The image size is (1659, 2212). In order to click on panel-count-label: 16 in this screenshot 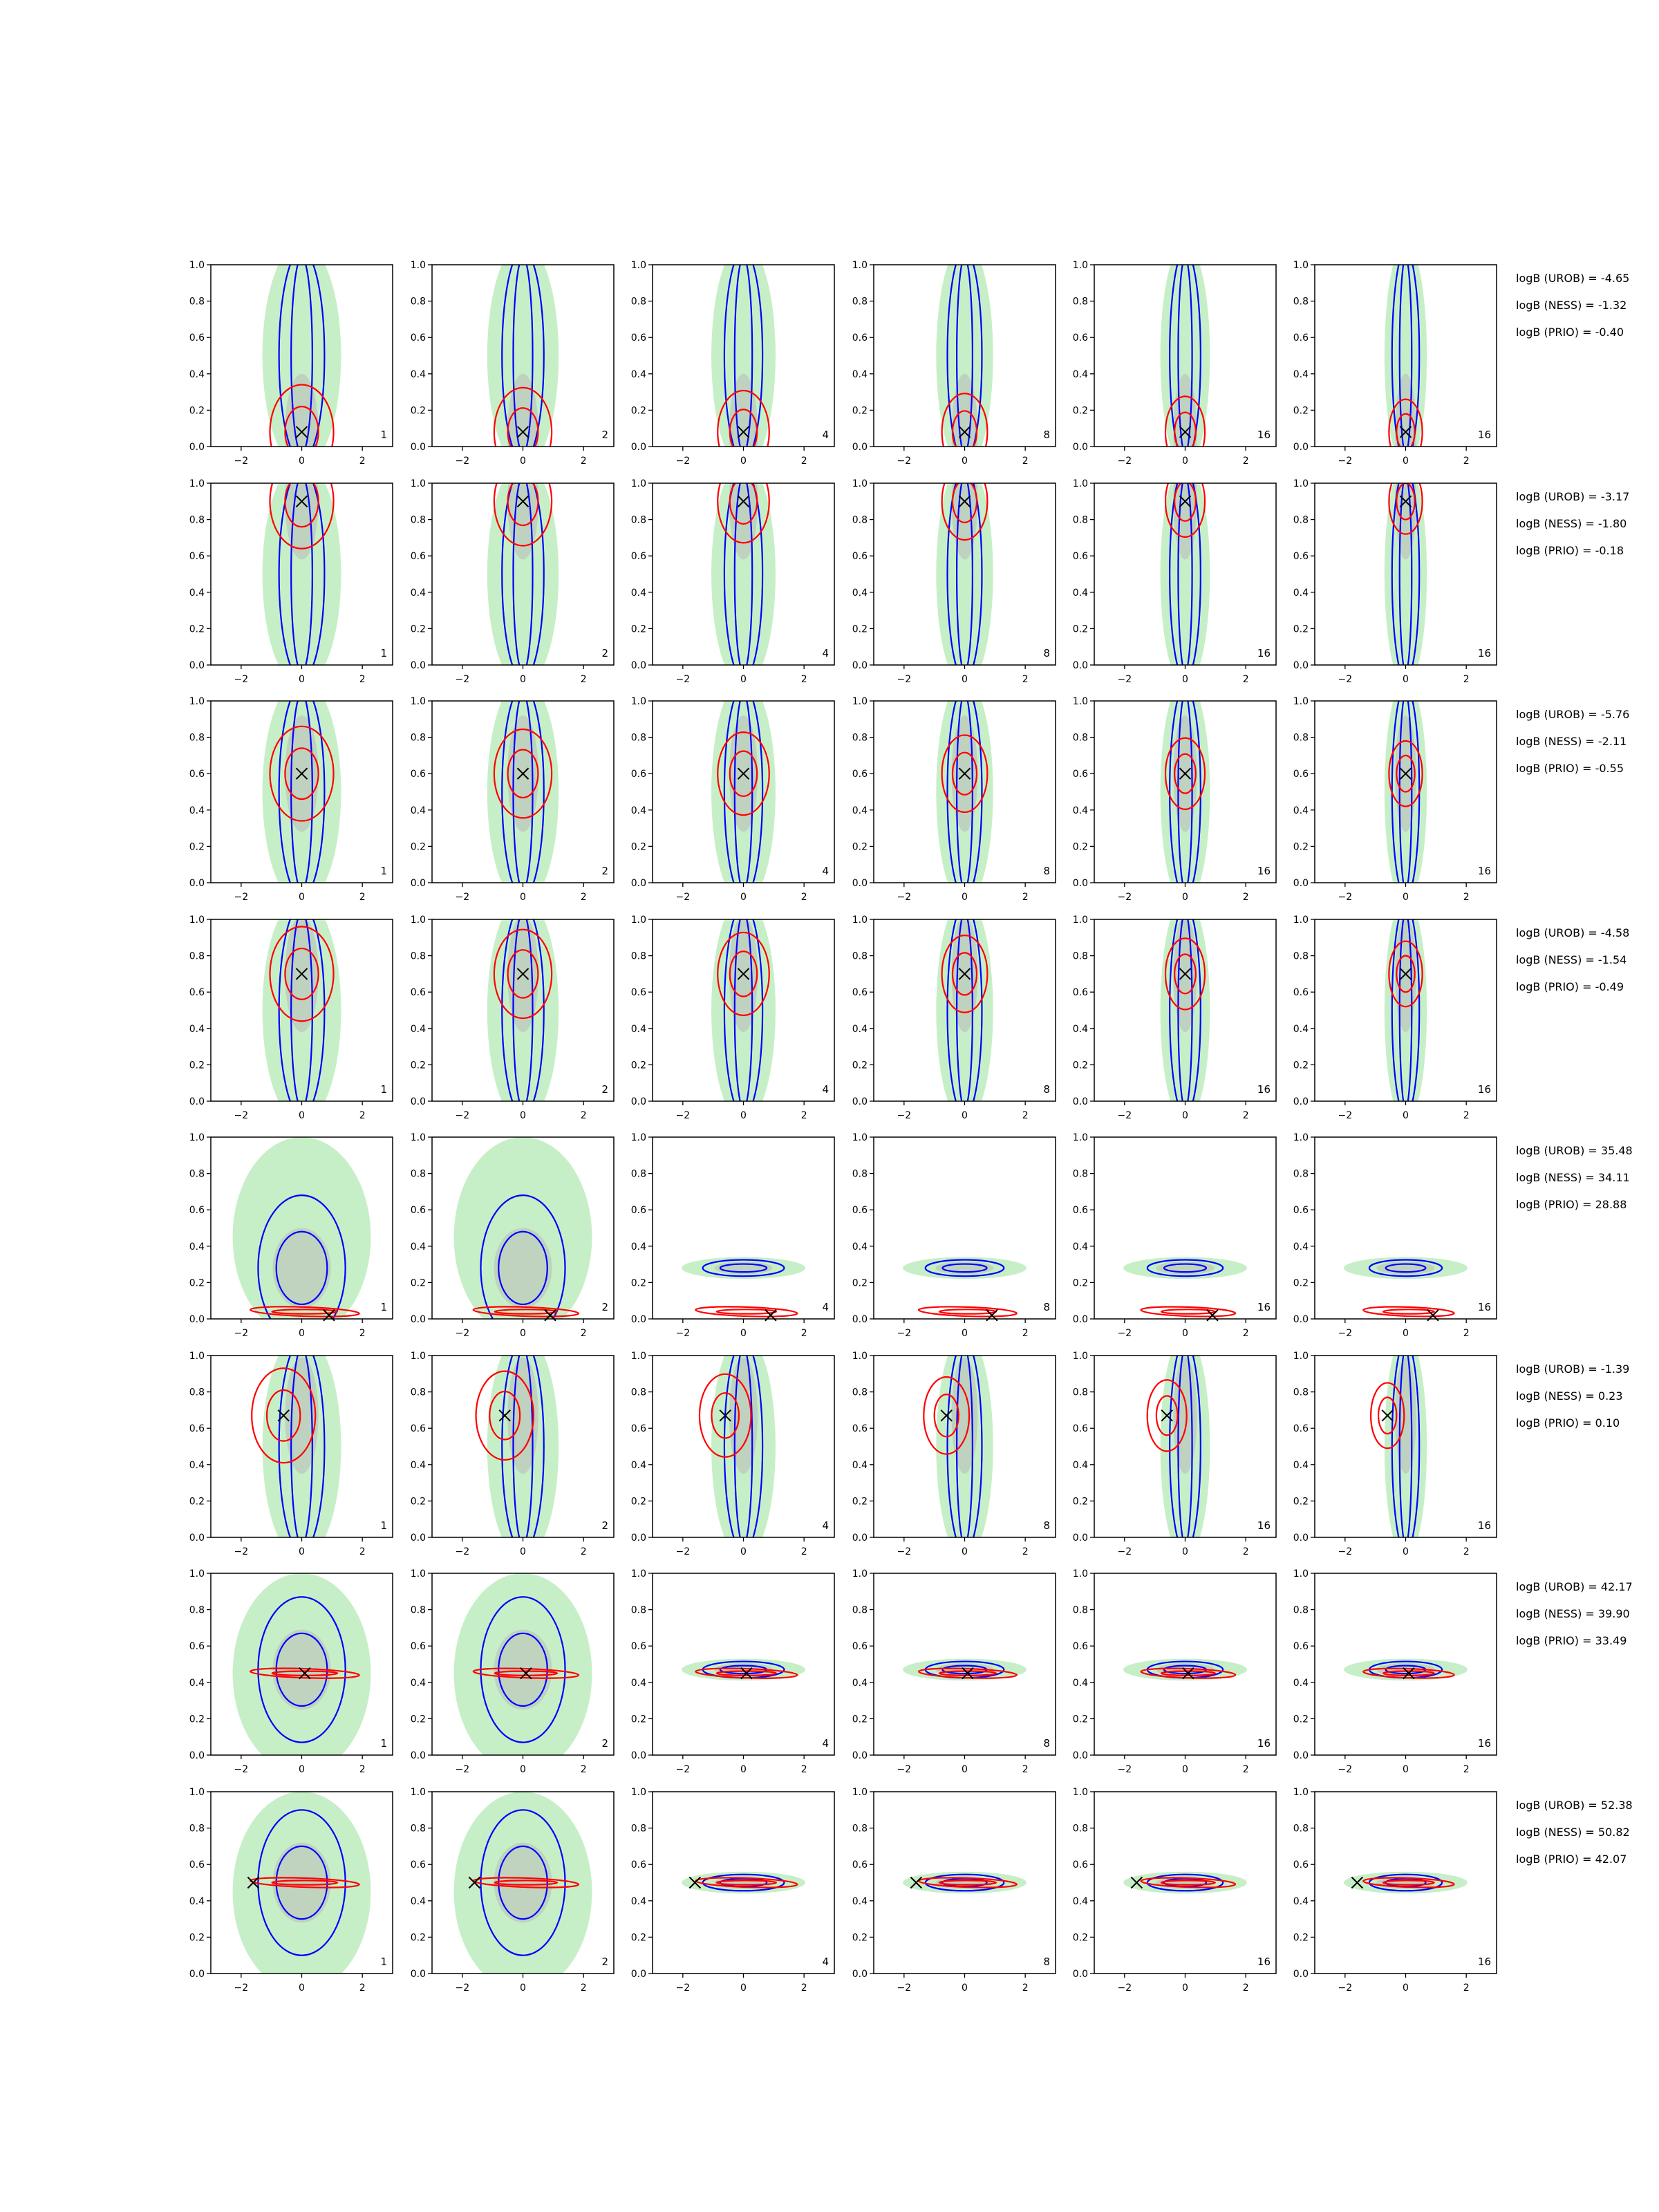, I will do `click(1484, 1089)`.